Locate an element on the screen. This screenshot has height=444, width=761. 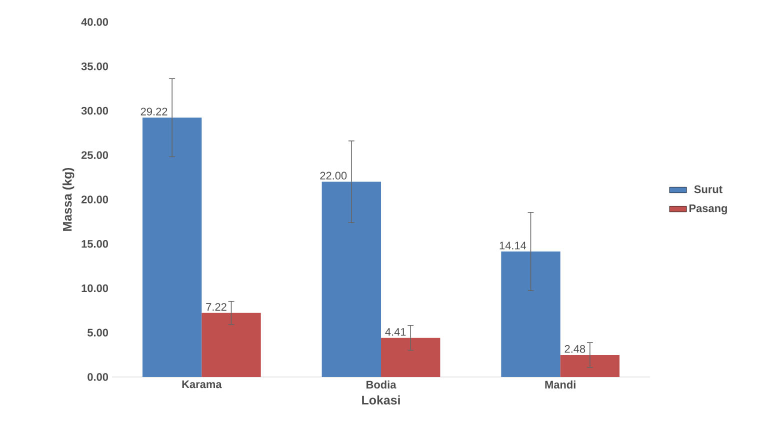
y-axis-title: Massa (kg) is located at coordinates (68, 199).